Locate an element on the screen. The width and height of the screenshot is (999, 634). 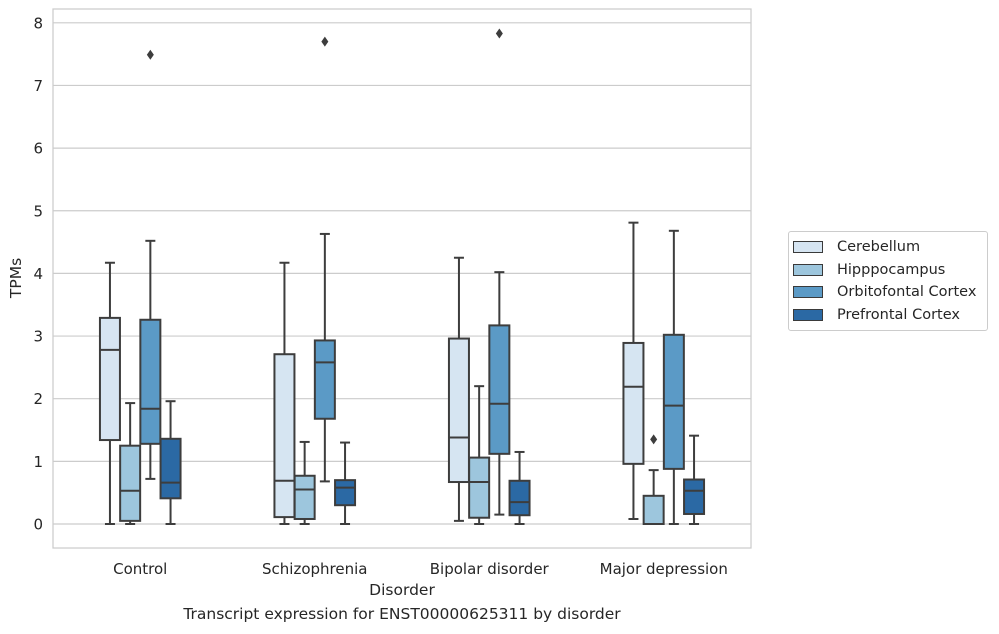
legend-item: Cerebellum is located at coordinates (888, 247).